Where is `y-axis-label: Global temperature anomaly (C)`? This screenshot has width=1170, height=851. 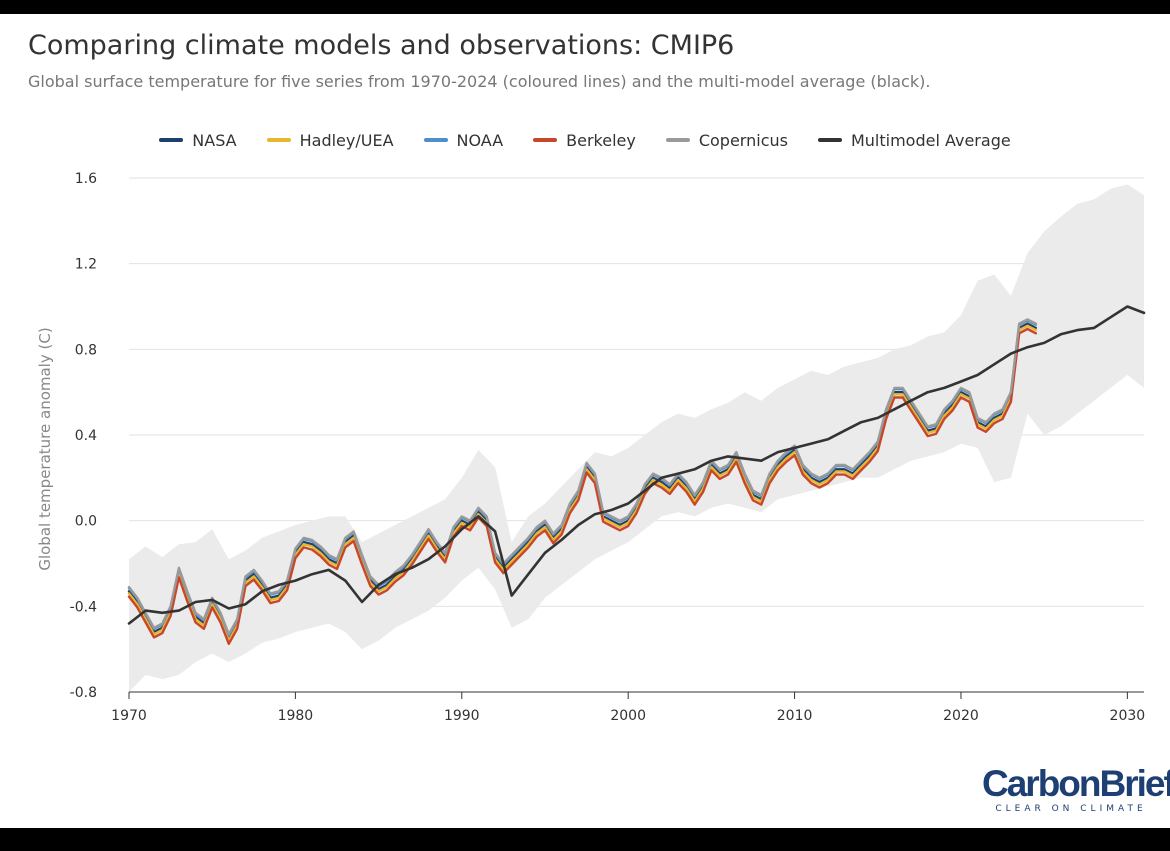
y-axis-label: Global temperature anomaly (C) is located at coordinates (45, 448).